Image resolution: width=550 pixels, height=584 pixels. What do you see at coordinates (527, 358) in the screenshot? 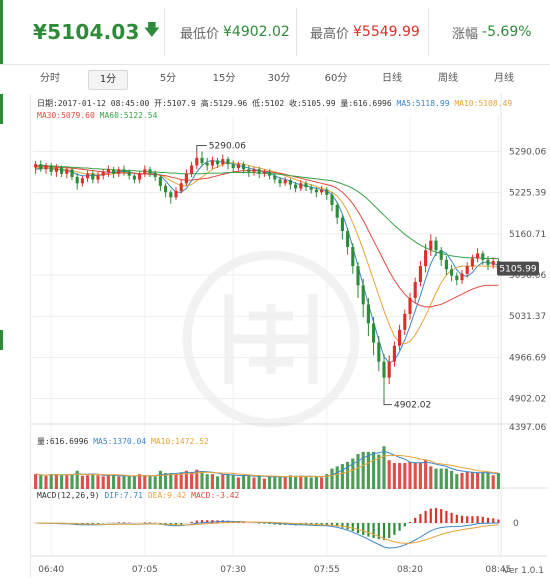
I see `y-tick-label: 4966.69` at bounding box center [527, 358].